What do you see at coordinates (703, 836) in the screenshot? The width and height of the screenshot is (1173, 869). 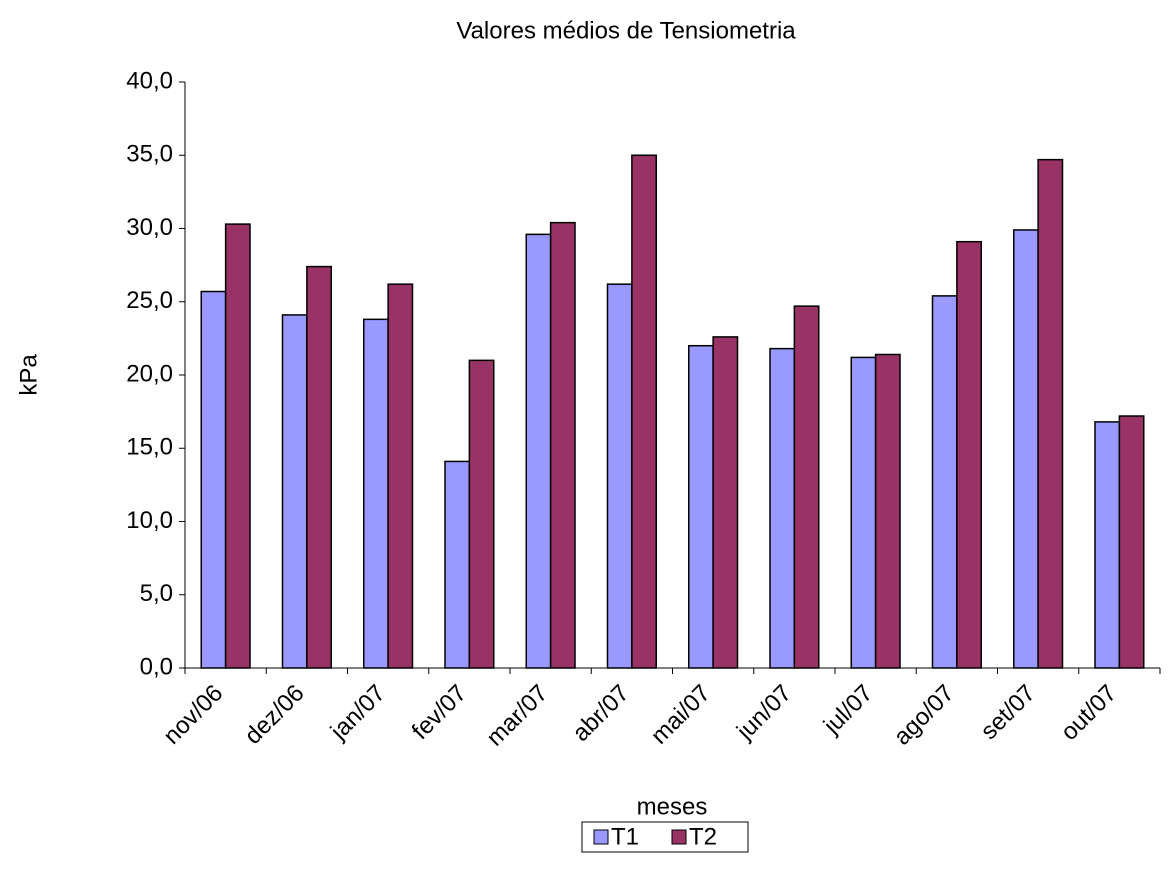 I see `legend-label: T2` at bounding box center [703, 836].